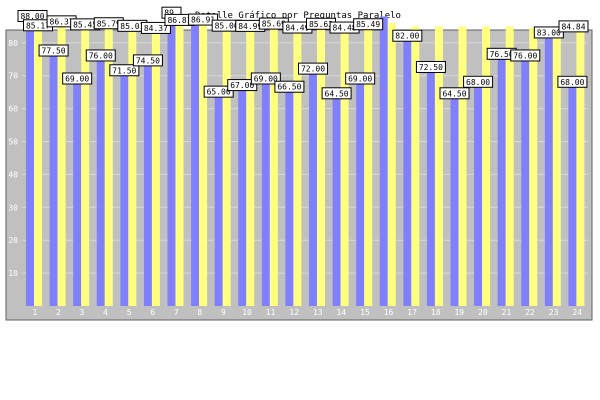  What do you see at coordinates (13, 43) in the screenshot?
I see `y-tick-label: 80` at bounding box center [13, 43].